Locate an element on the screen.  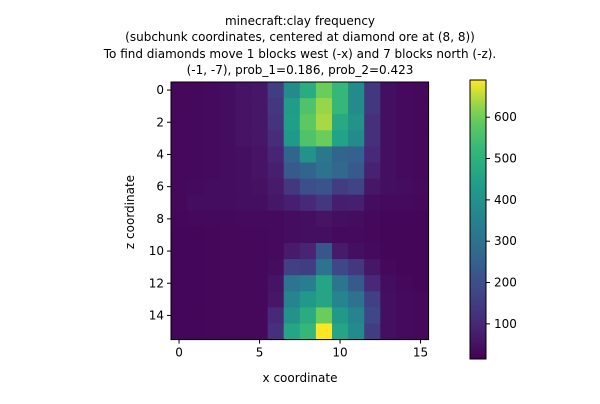
colorbar-tick-label: 400 is located at coordinates (505, 200).